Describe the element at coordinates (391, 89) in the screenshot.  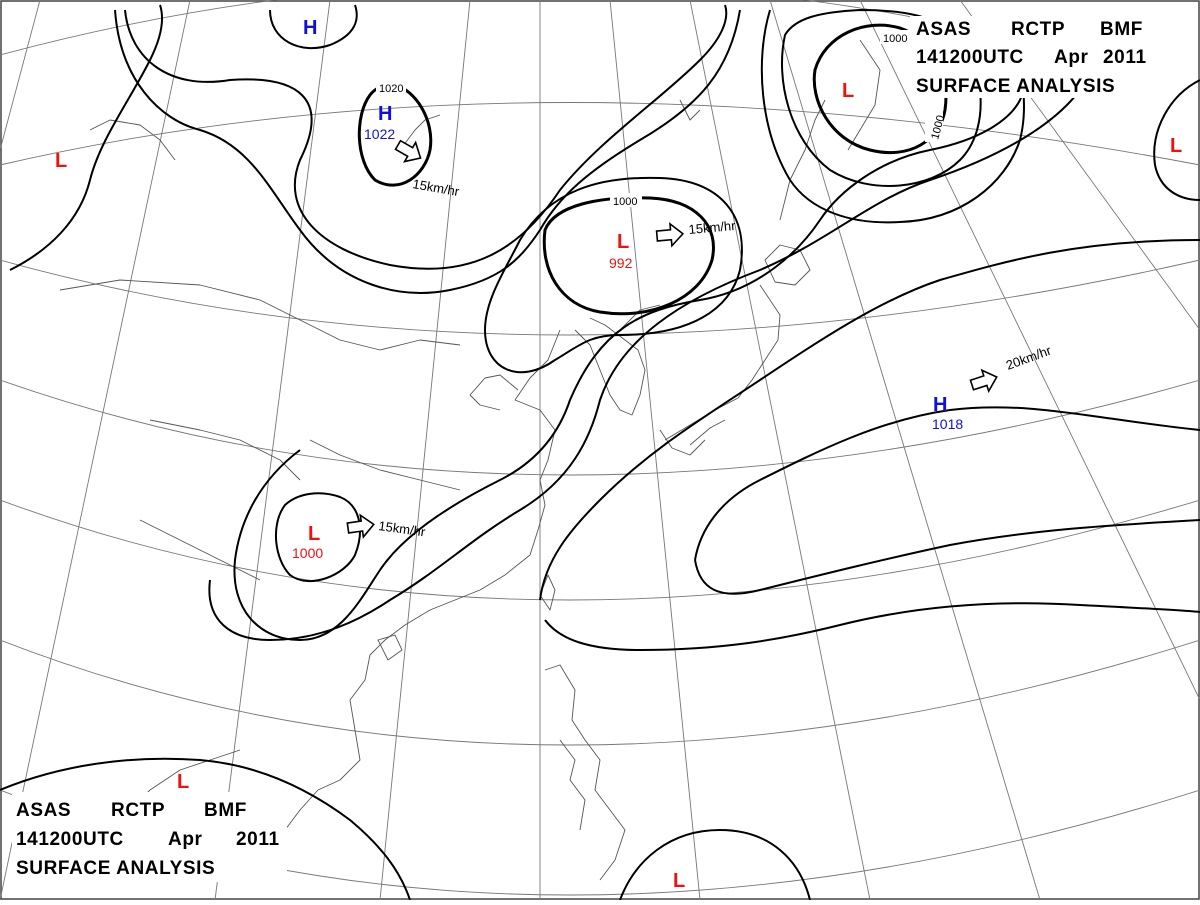
I see `isobar-label-1020: 1020` at that location.